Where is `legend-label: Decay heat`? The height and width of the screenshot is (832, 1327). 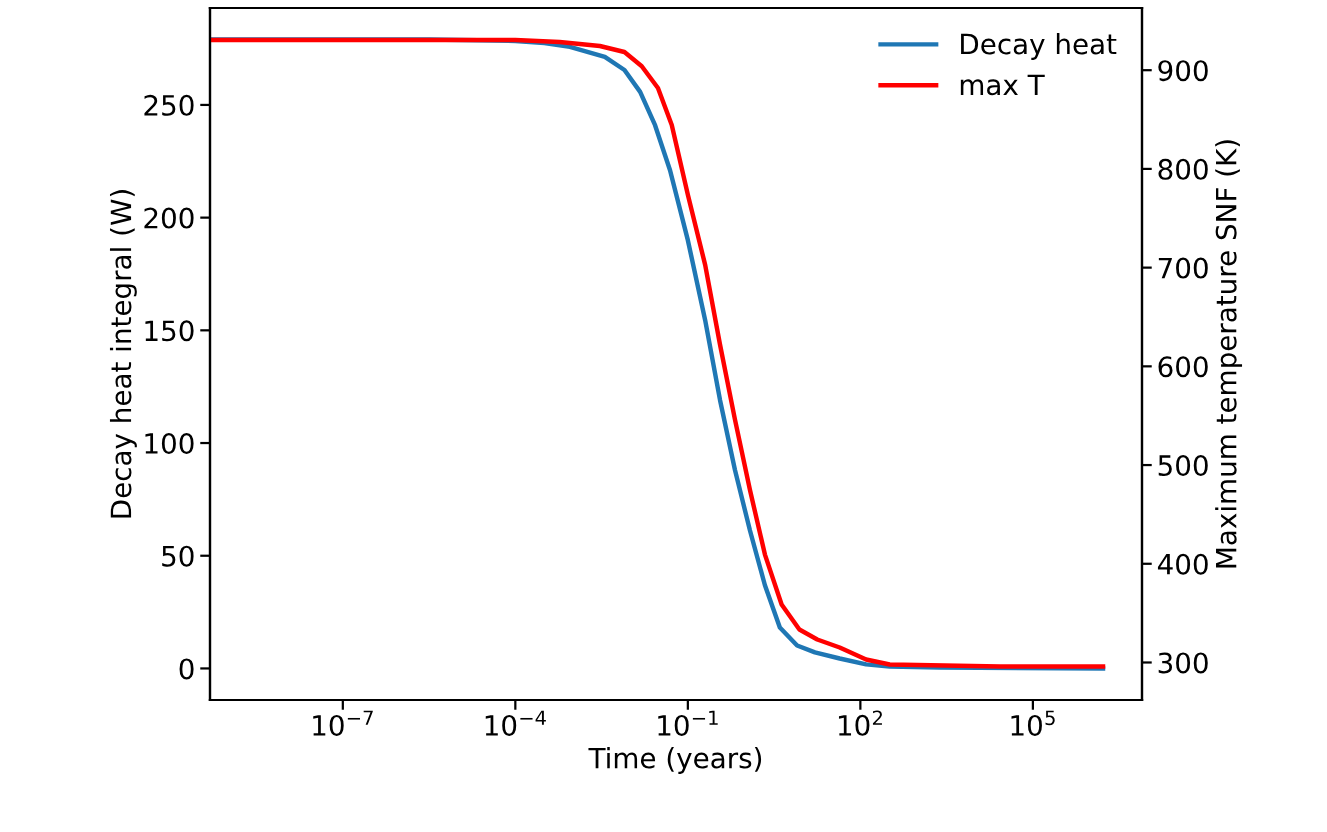 legend-label: Decay heat is located at coordinates (1039, 46).